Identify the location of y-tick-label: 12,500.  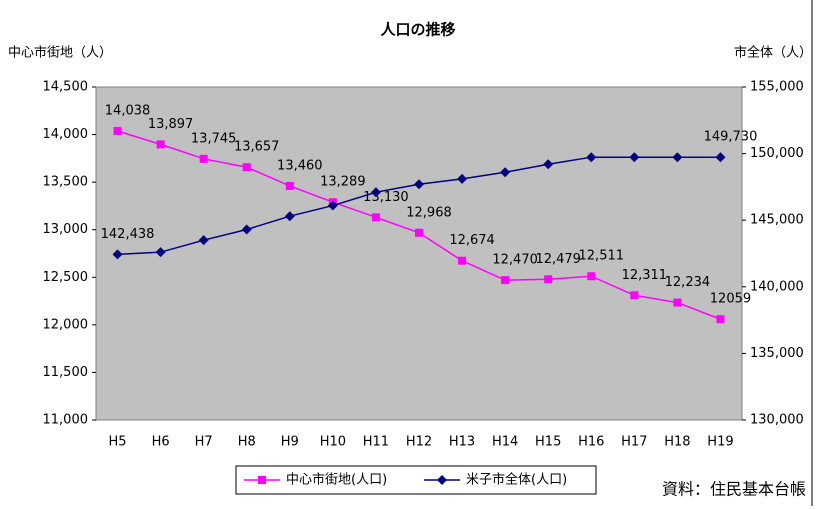
(66, 277).